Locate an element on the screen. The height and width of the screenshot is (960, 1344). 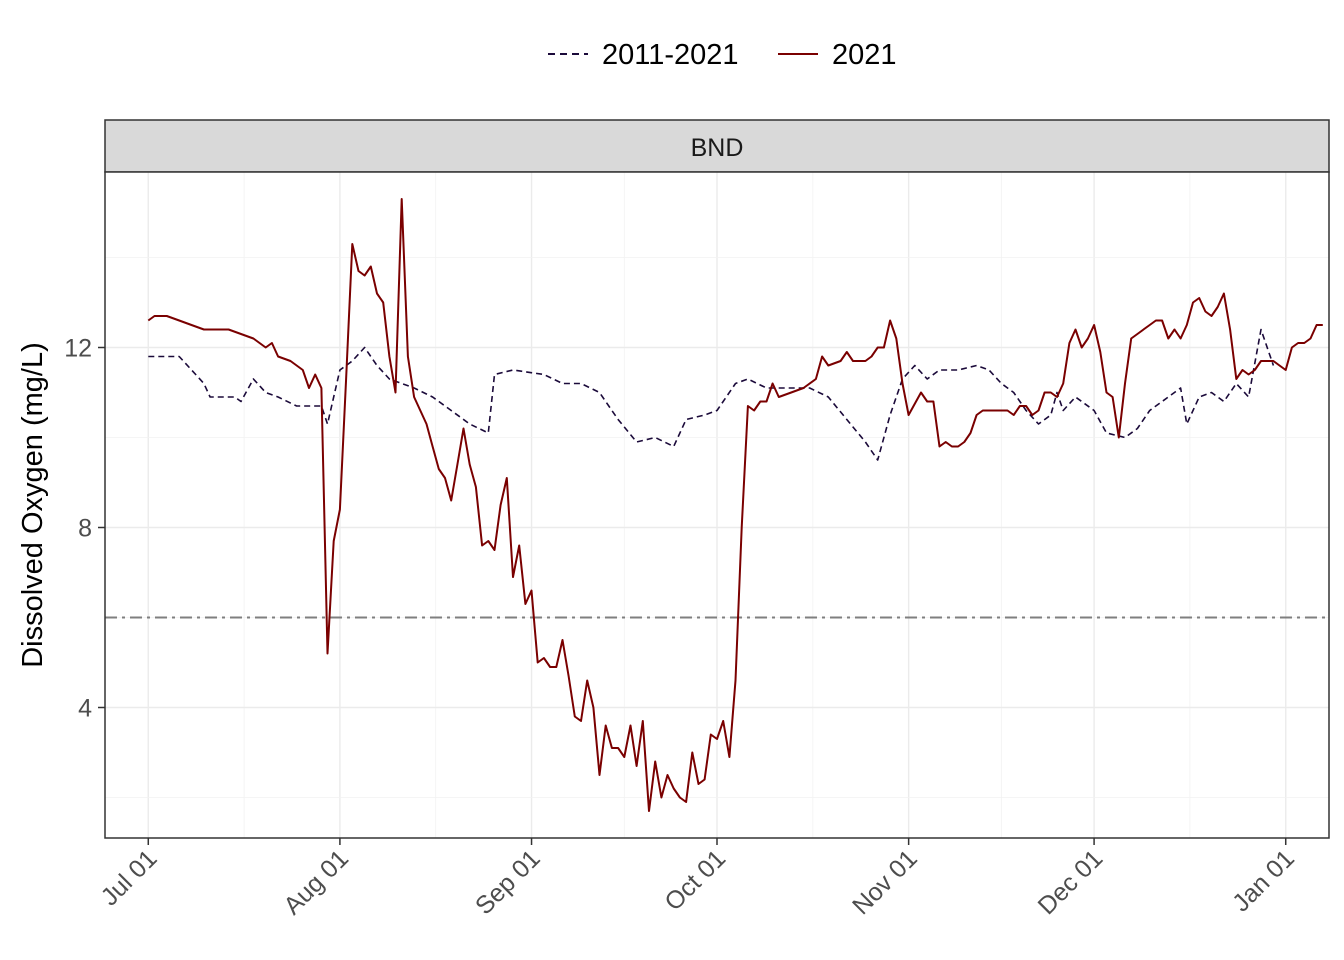
x-tick-label: Nov 01 is located at coordinates (885, 882).